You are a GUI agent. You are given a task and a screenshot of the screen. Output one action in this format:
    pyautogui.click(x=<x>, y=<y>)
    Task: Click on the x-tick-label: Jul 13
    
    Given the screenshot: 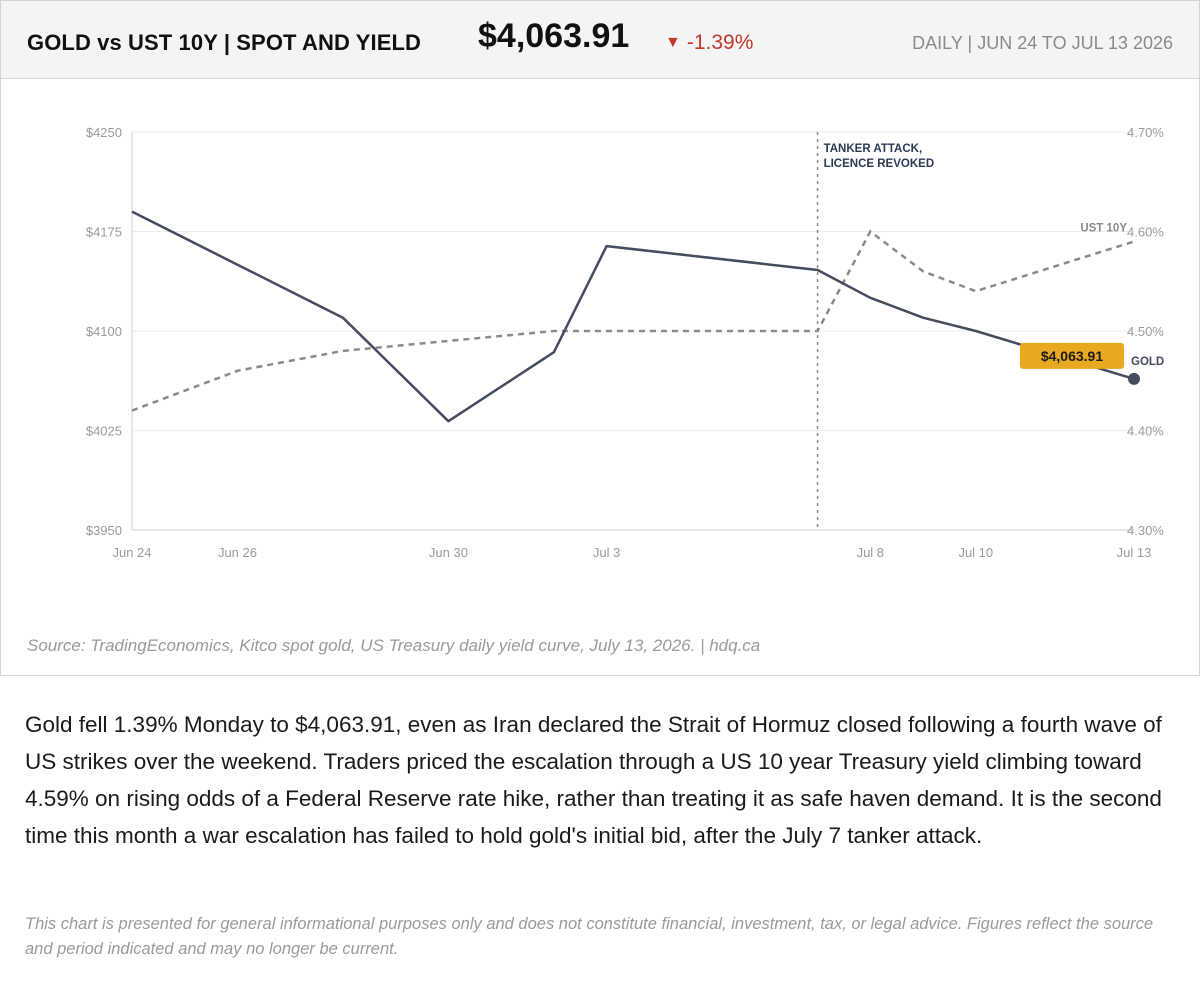 What is the action you would take?
    pyautogui.click(x=1134, y=552)
    